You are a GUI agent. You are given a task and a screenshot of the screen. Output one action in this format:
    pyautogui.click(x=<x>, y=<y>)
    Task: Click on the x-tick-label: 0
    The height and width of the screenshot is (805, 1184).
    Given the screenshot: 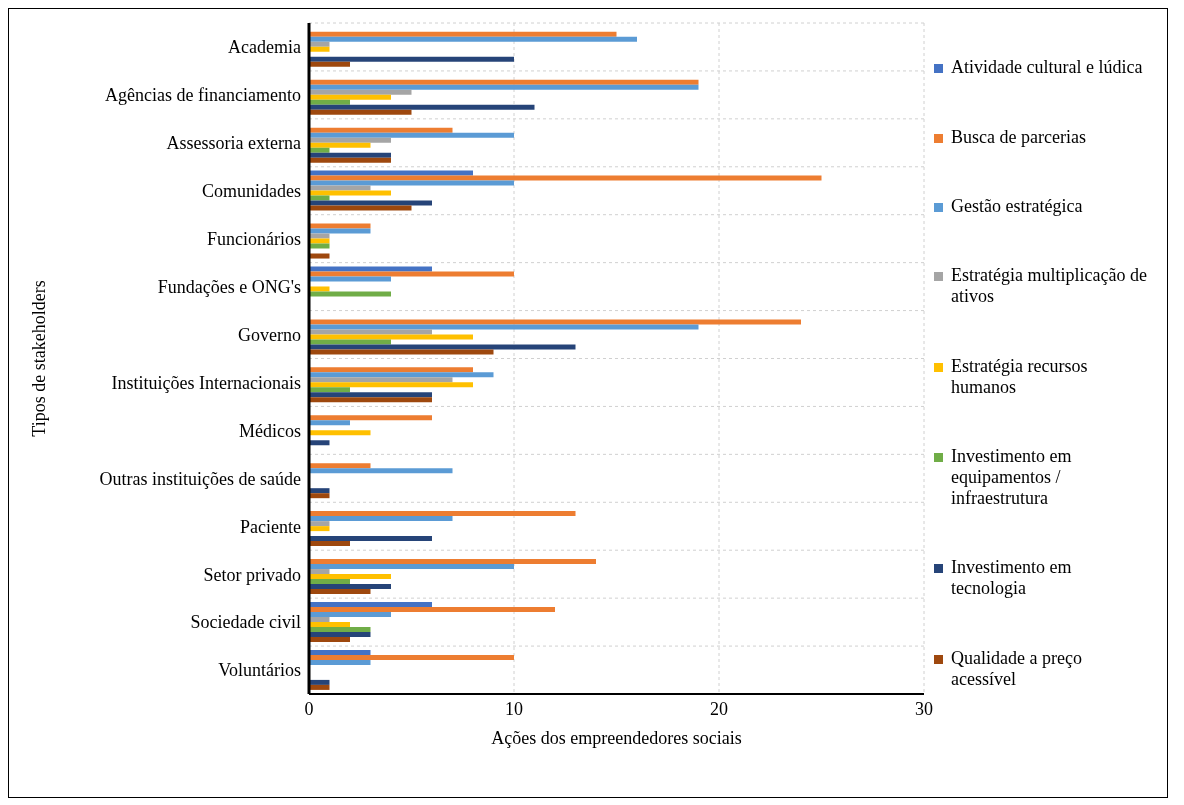 What is the action you would take?
    pyautogui.click(x=309, y=708)
    